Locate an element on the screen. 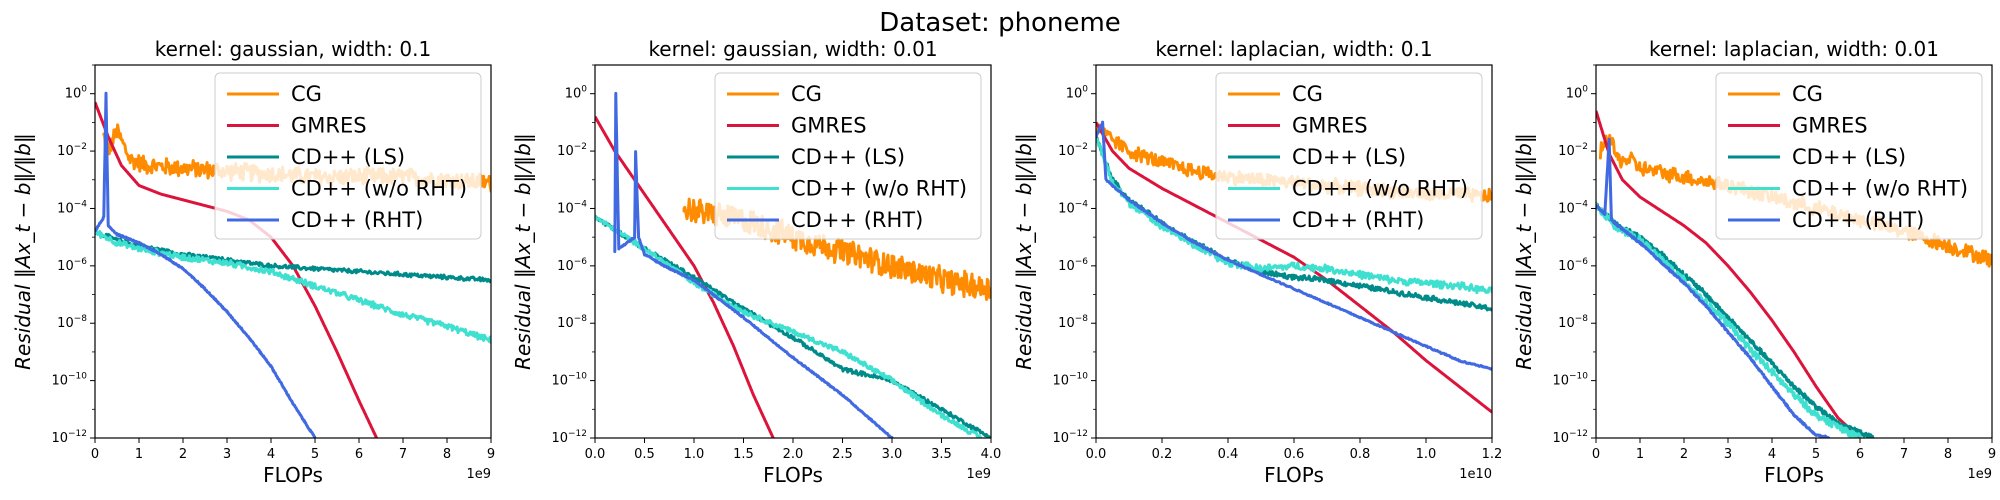 The width and height of the screenshot is (2000, 500). x-tick-label: 5 is located at coordinates (1816, 454).